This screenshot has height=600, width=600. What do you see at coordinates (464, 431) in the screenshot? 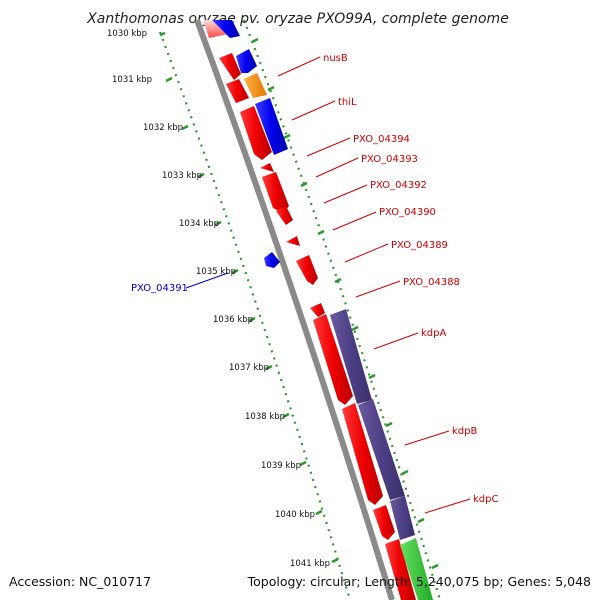
I see `gene-label-kdpB: kdpB` at bounding box center [464, 431].